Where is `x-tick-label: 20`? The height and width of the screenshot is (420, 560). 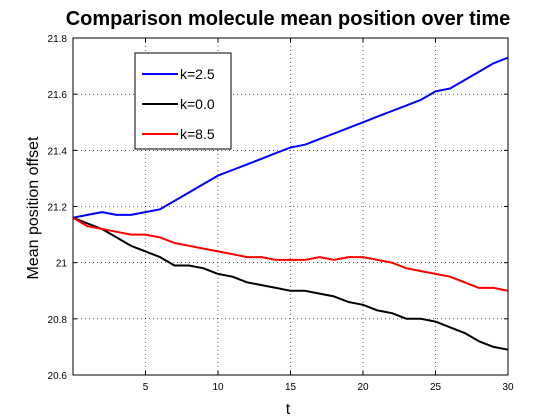 x-tick-label: 20 is located at coordinates (363, 387).